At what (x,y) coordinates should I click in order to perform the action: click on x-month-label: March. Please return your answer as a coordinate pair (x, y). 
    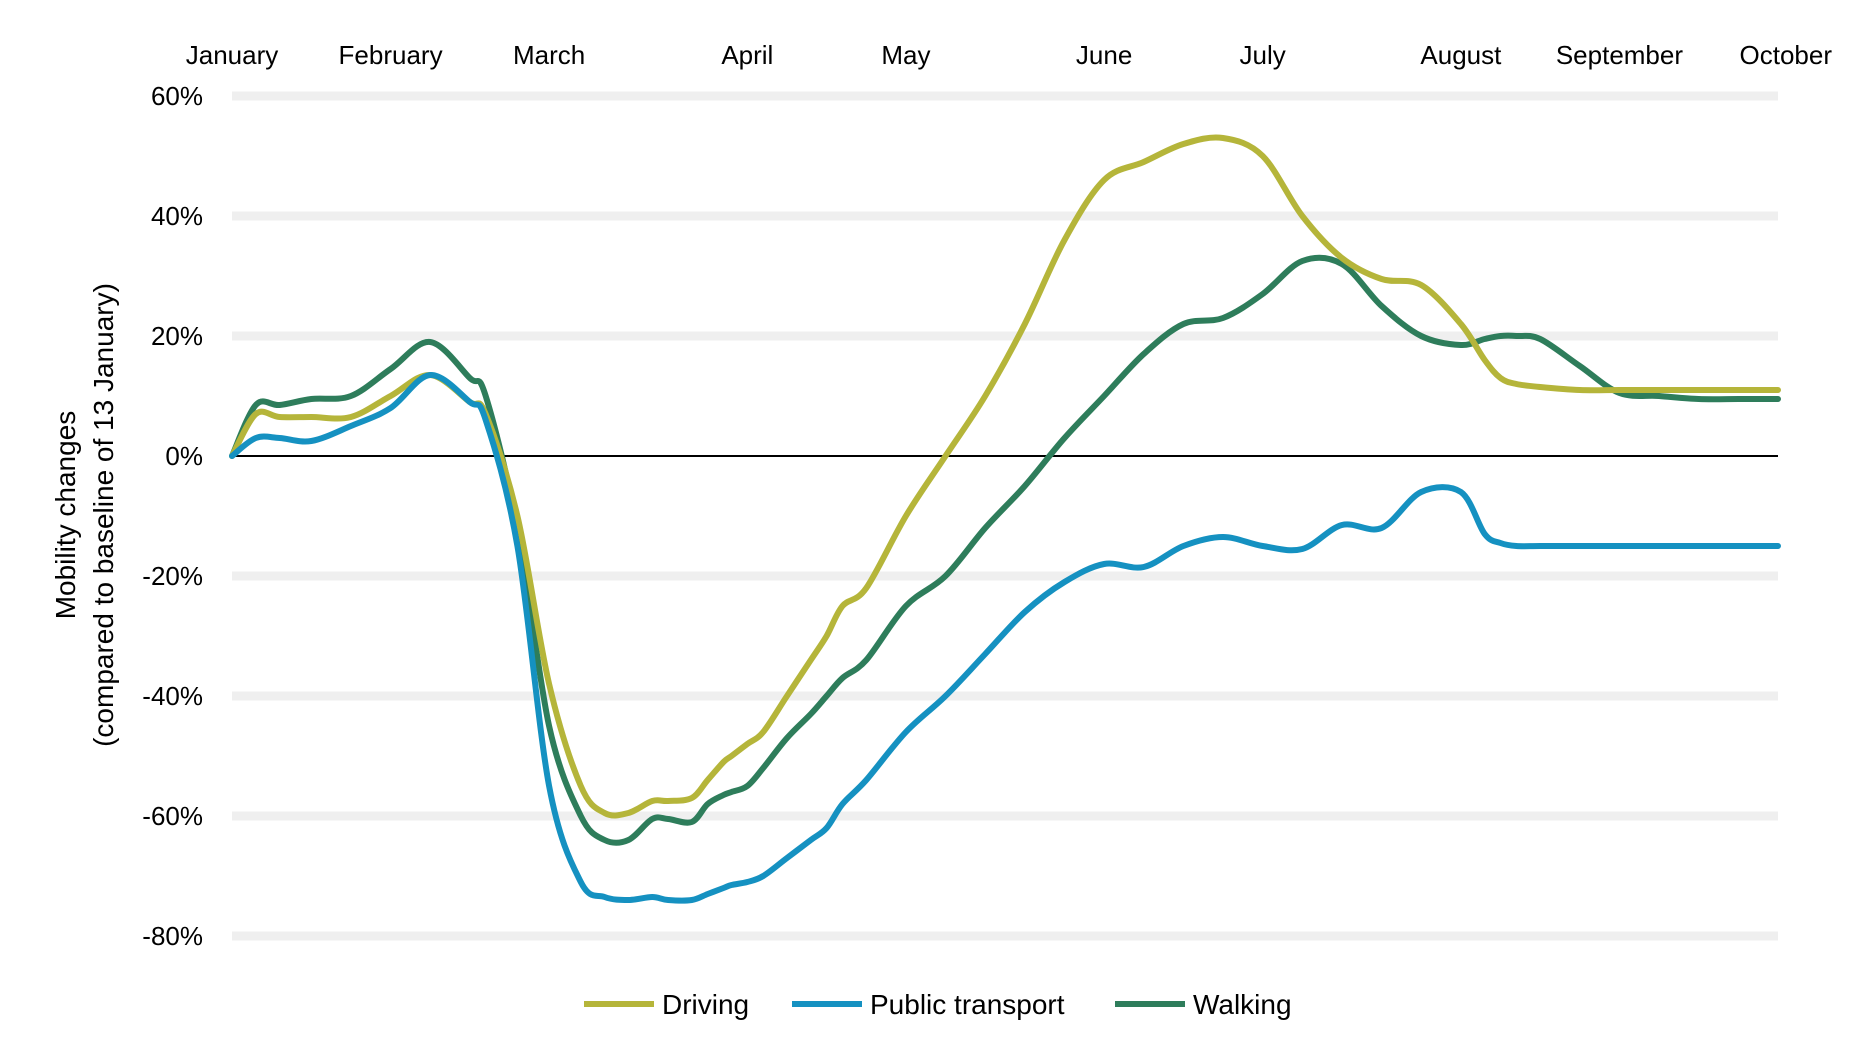
    Looking at the image, I should click on (549, 55).